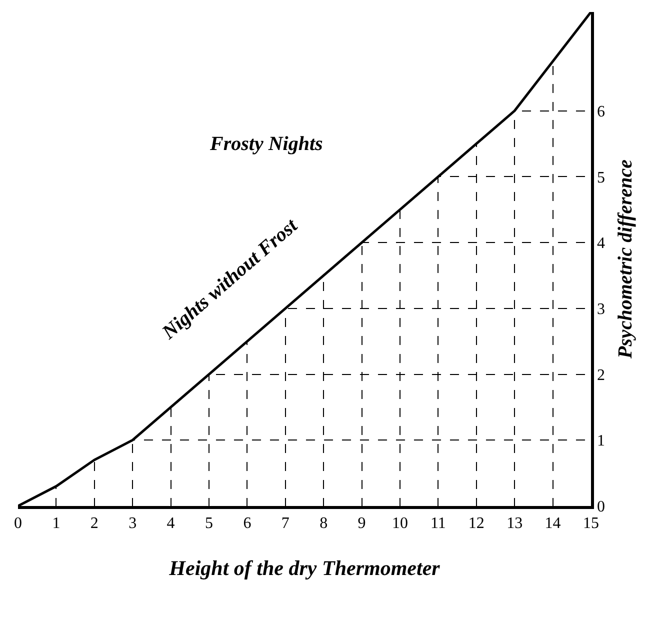  I want to click on y-tick-label: 3, so click(600, 309).